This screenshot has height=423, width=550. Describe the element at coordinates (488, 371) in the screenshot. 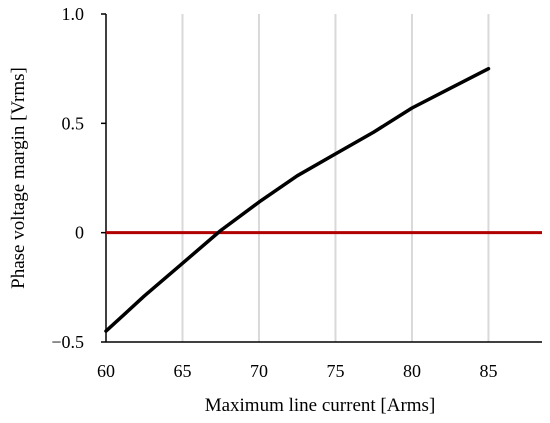

I see `x-tick-label: 85` at that location.